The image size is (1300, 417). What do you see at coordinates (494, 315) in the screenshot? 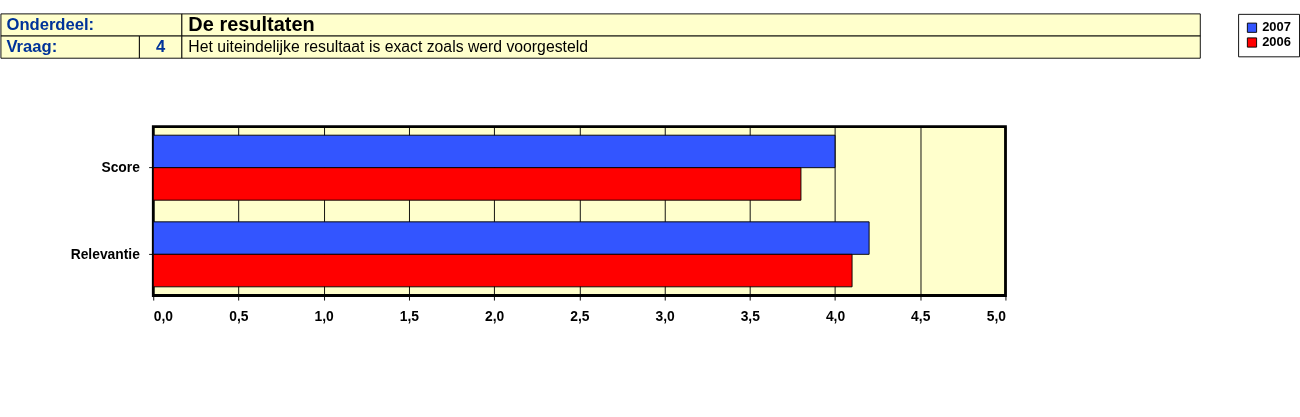
I see `x-tick-label: 2,0` at bounding box center [494, 315].